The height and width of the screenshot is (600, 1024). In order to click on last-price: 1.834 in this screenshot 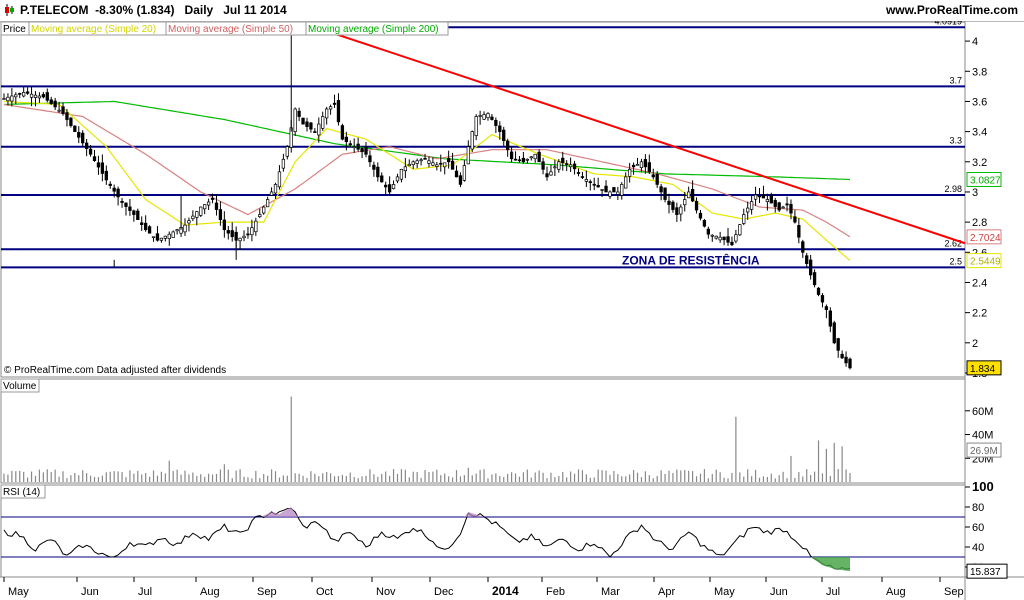, I will do `click(982, 369)`.